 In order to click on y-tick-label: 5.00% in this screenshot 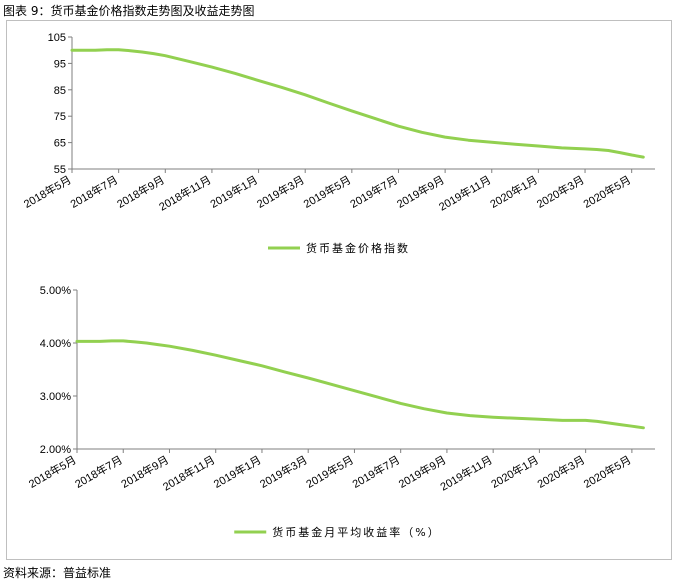, I will do `click(55, 291)`.